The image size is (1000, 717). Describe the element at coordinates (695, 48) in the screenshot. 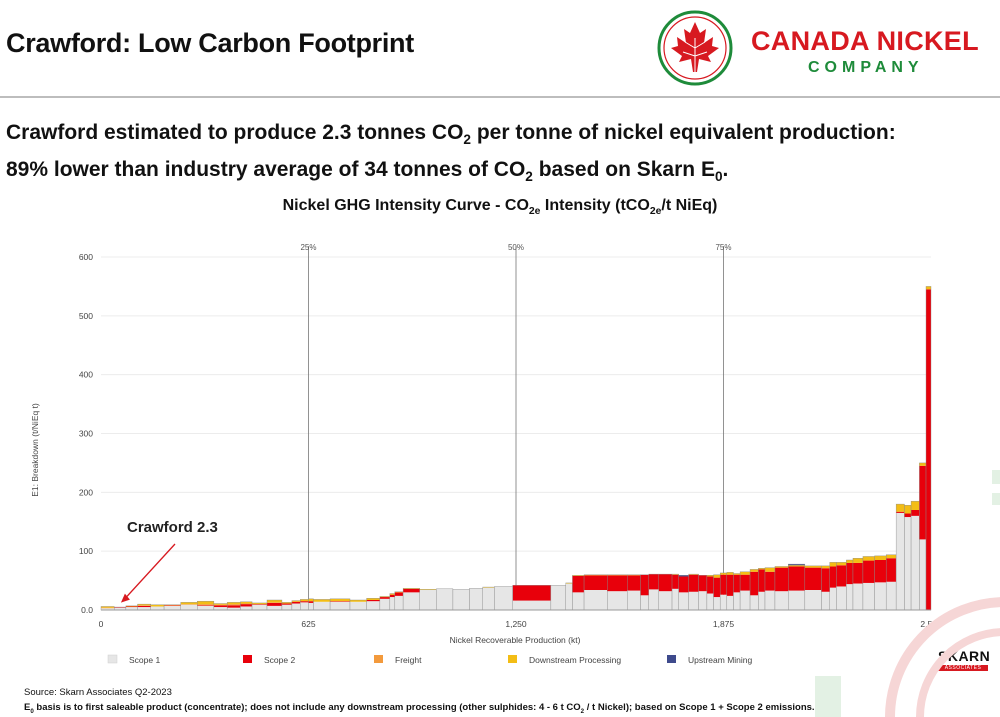

I see `maple-leaf-icon` at that location.